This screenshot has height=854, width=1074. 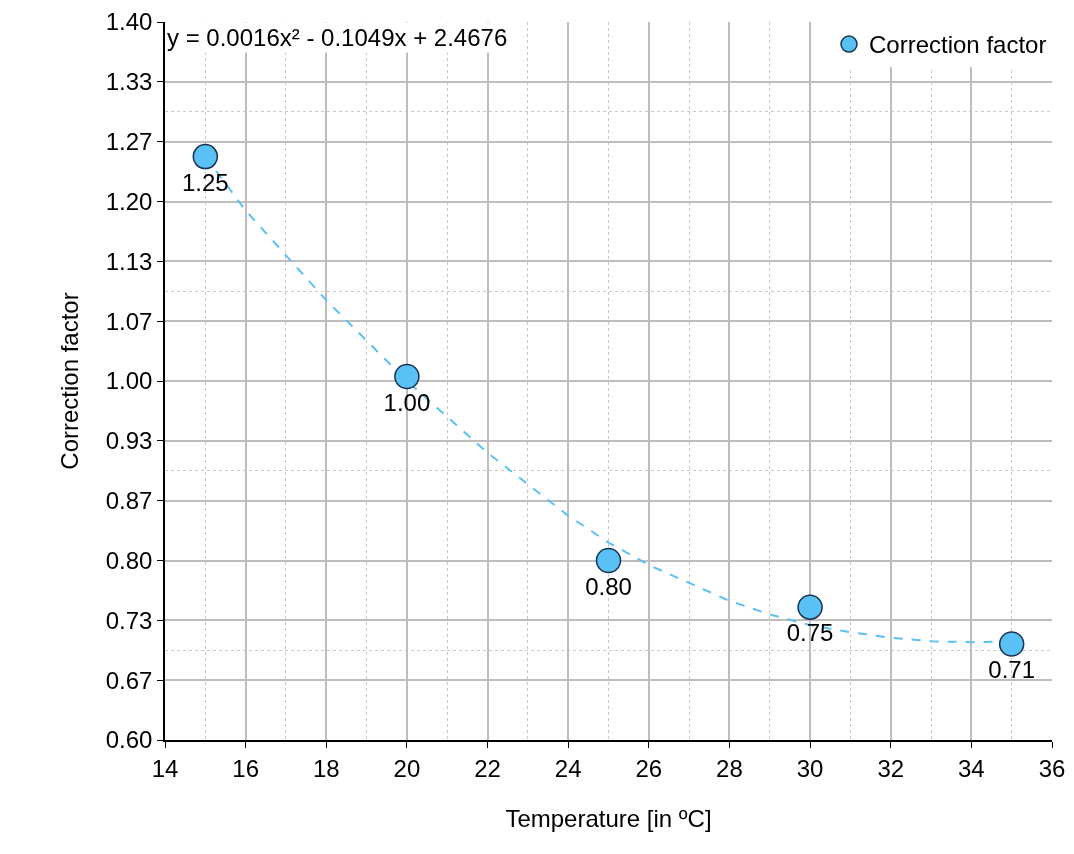 I want to click on data-label: 0.71, so click(x=1012, y=669).